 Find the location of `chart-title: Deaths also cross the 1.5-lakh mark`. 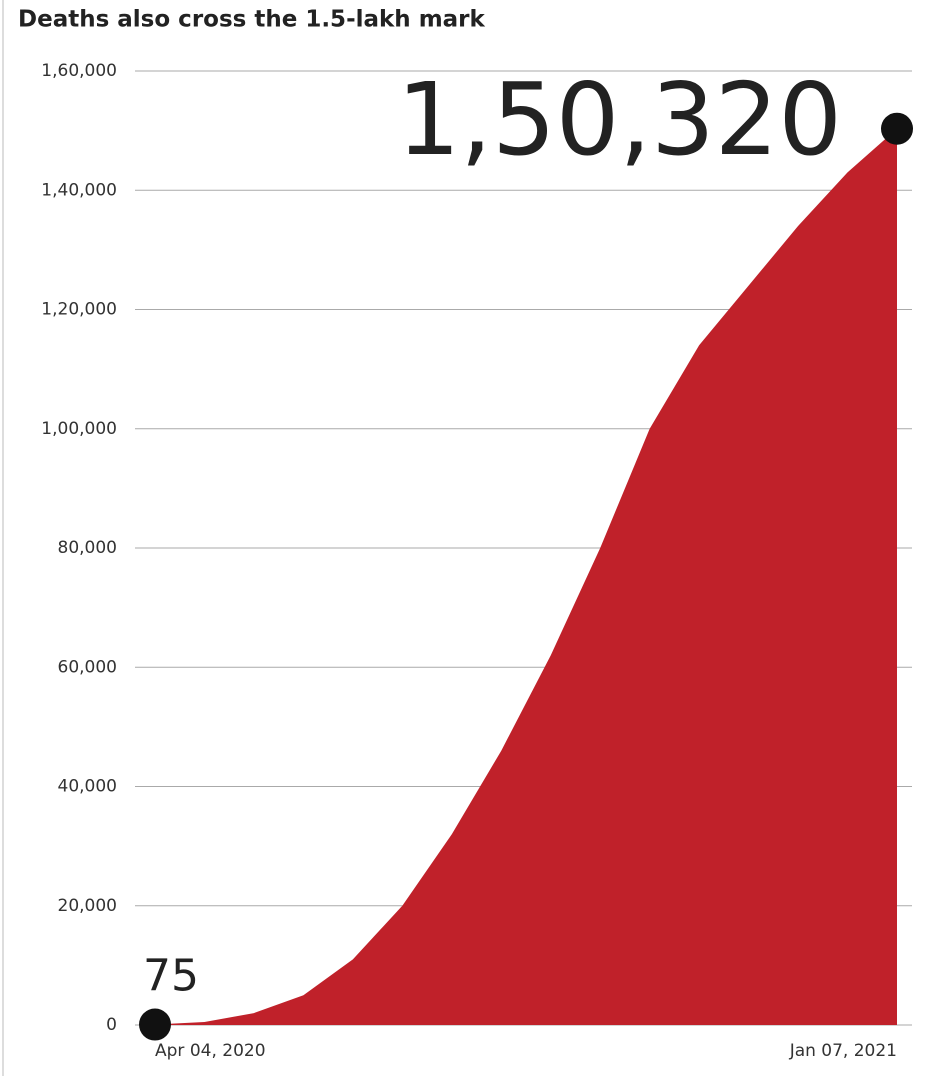

chart-title: Deaths also cross the 1.5-lakh mark is located at coordinates (252, 20).